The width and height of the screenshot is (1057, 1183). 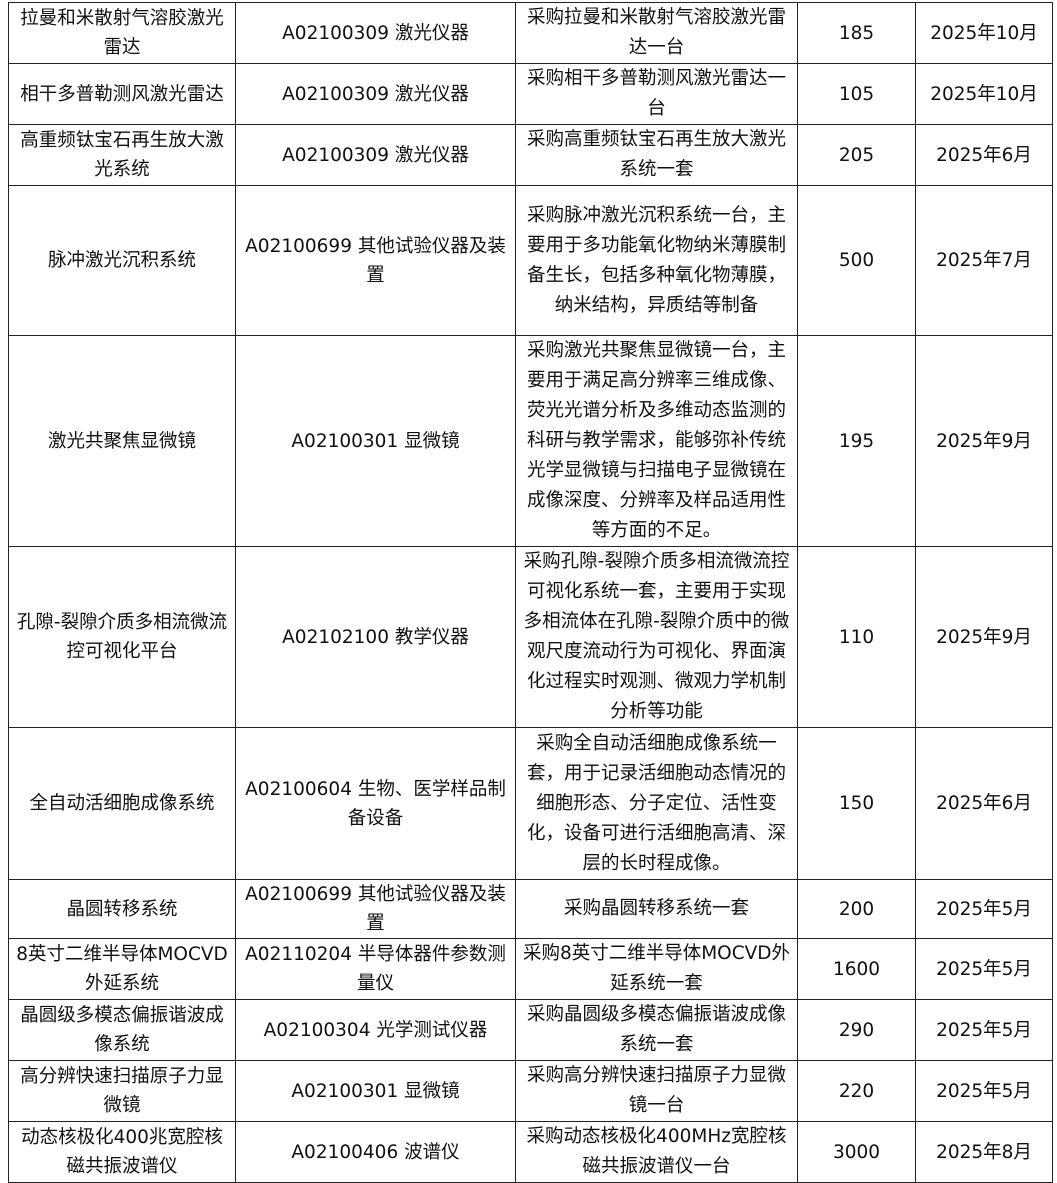 What do you see at coordinates (656, 155) in the screenshot?
I see `description-cell: 采购高重频钛宝石再生放大激光系统一套` at bounding box center [656, 155].